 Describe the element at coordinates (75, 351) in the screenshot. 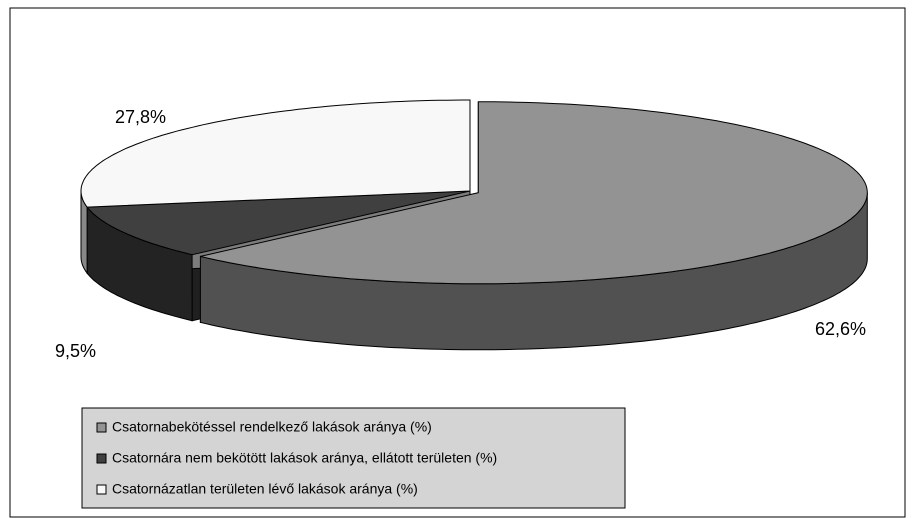

I see `data-label: 9,5%` at that location.